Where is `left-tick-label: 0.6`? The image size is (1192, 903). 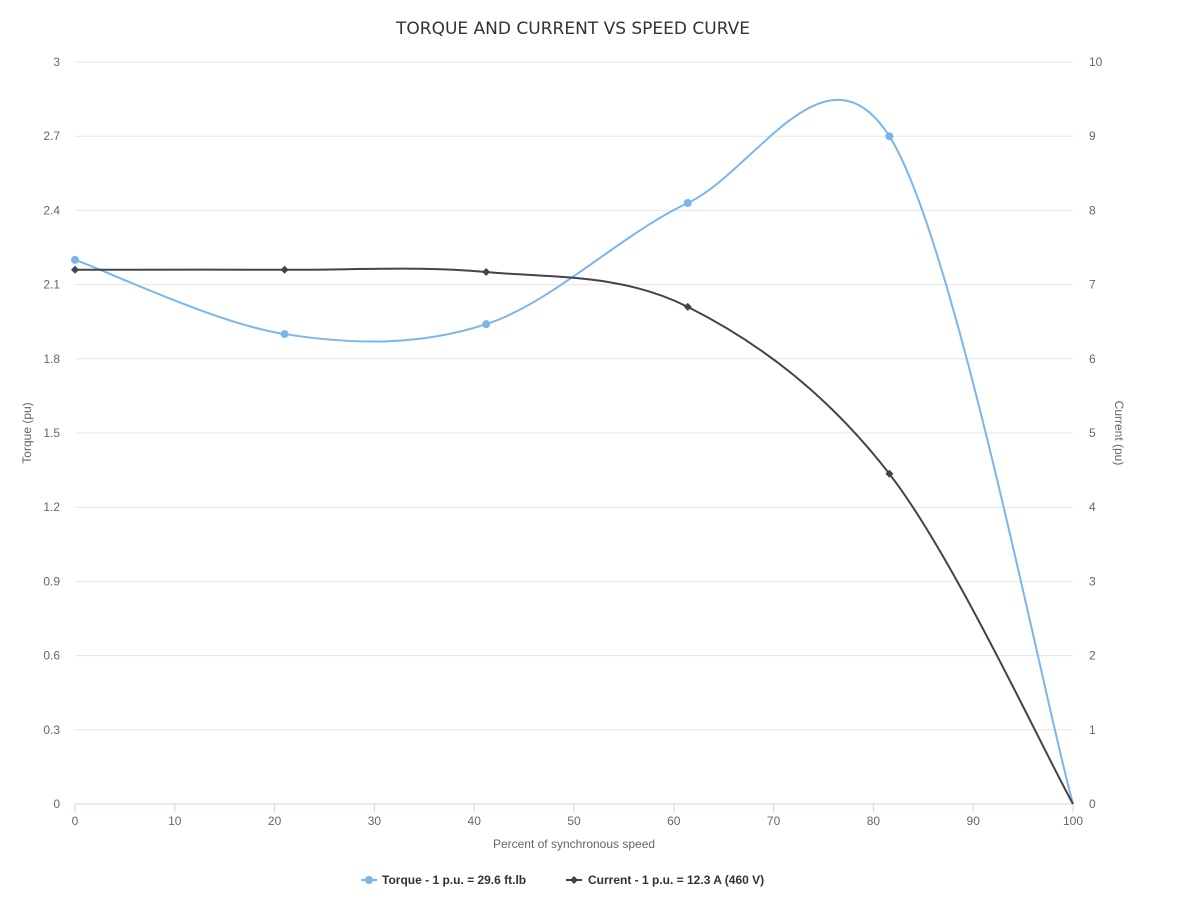 left-tick-label: 0.6 is located at coordinates (51, 656).